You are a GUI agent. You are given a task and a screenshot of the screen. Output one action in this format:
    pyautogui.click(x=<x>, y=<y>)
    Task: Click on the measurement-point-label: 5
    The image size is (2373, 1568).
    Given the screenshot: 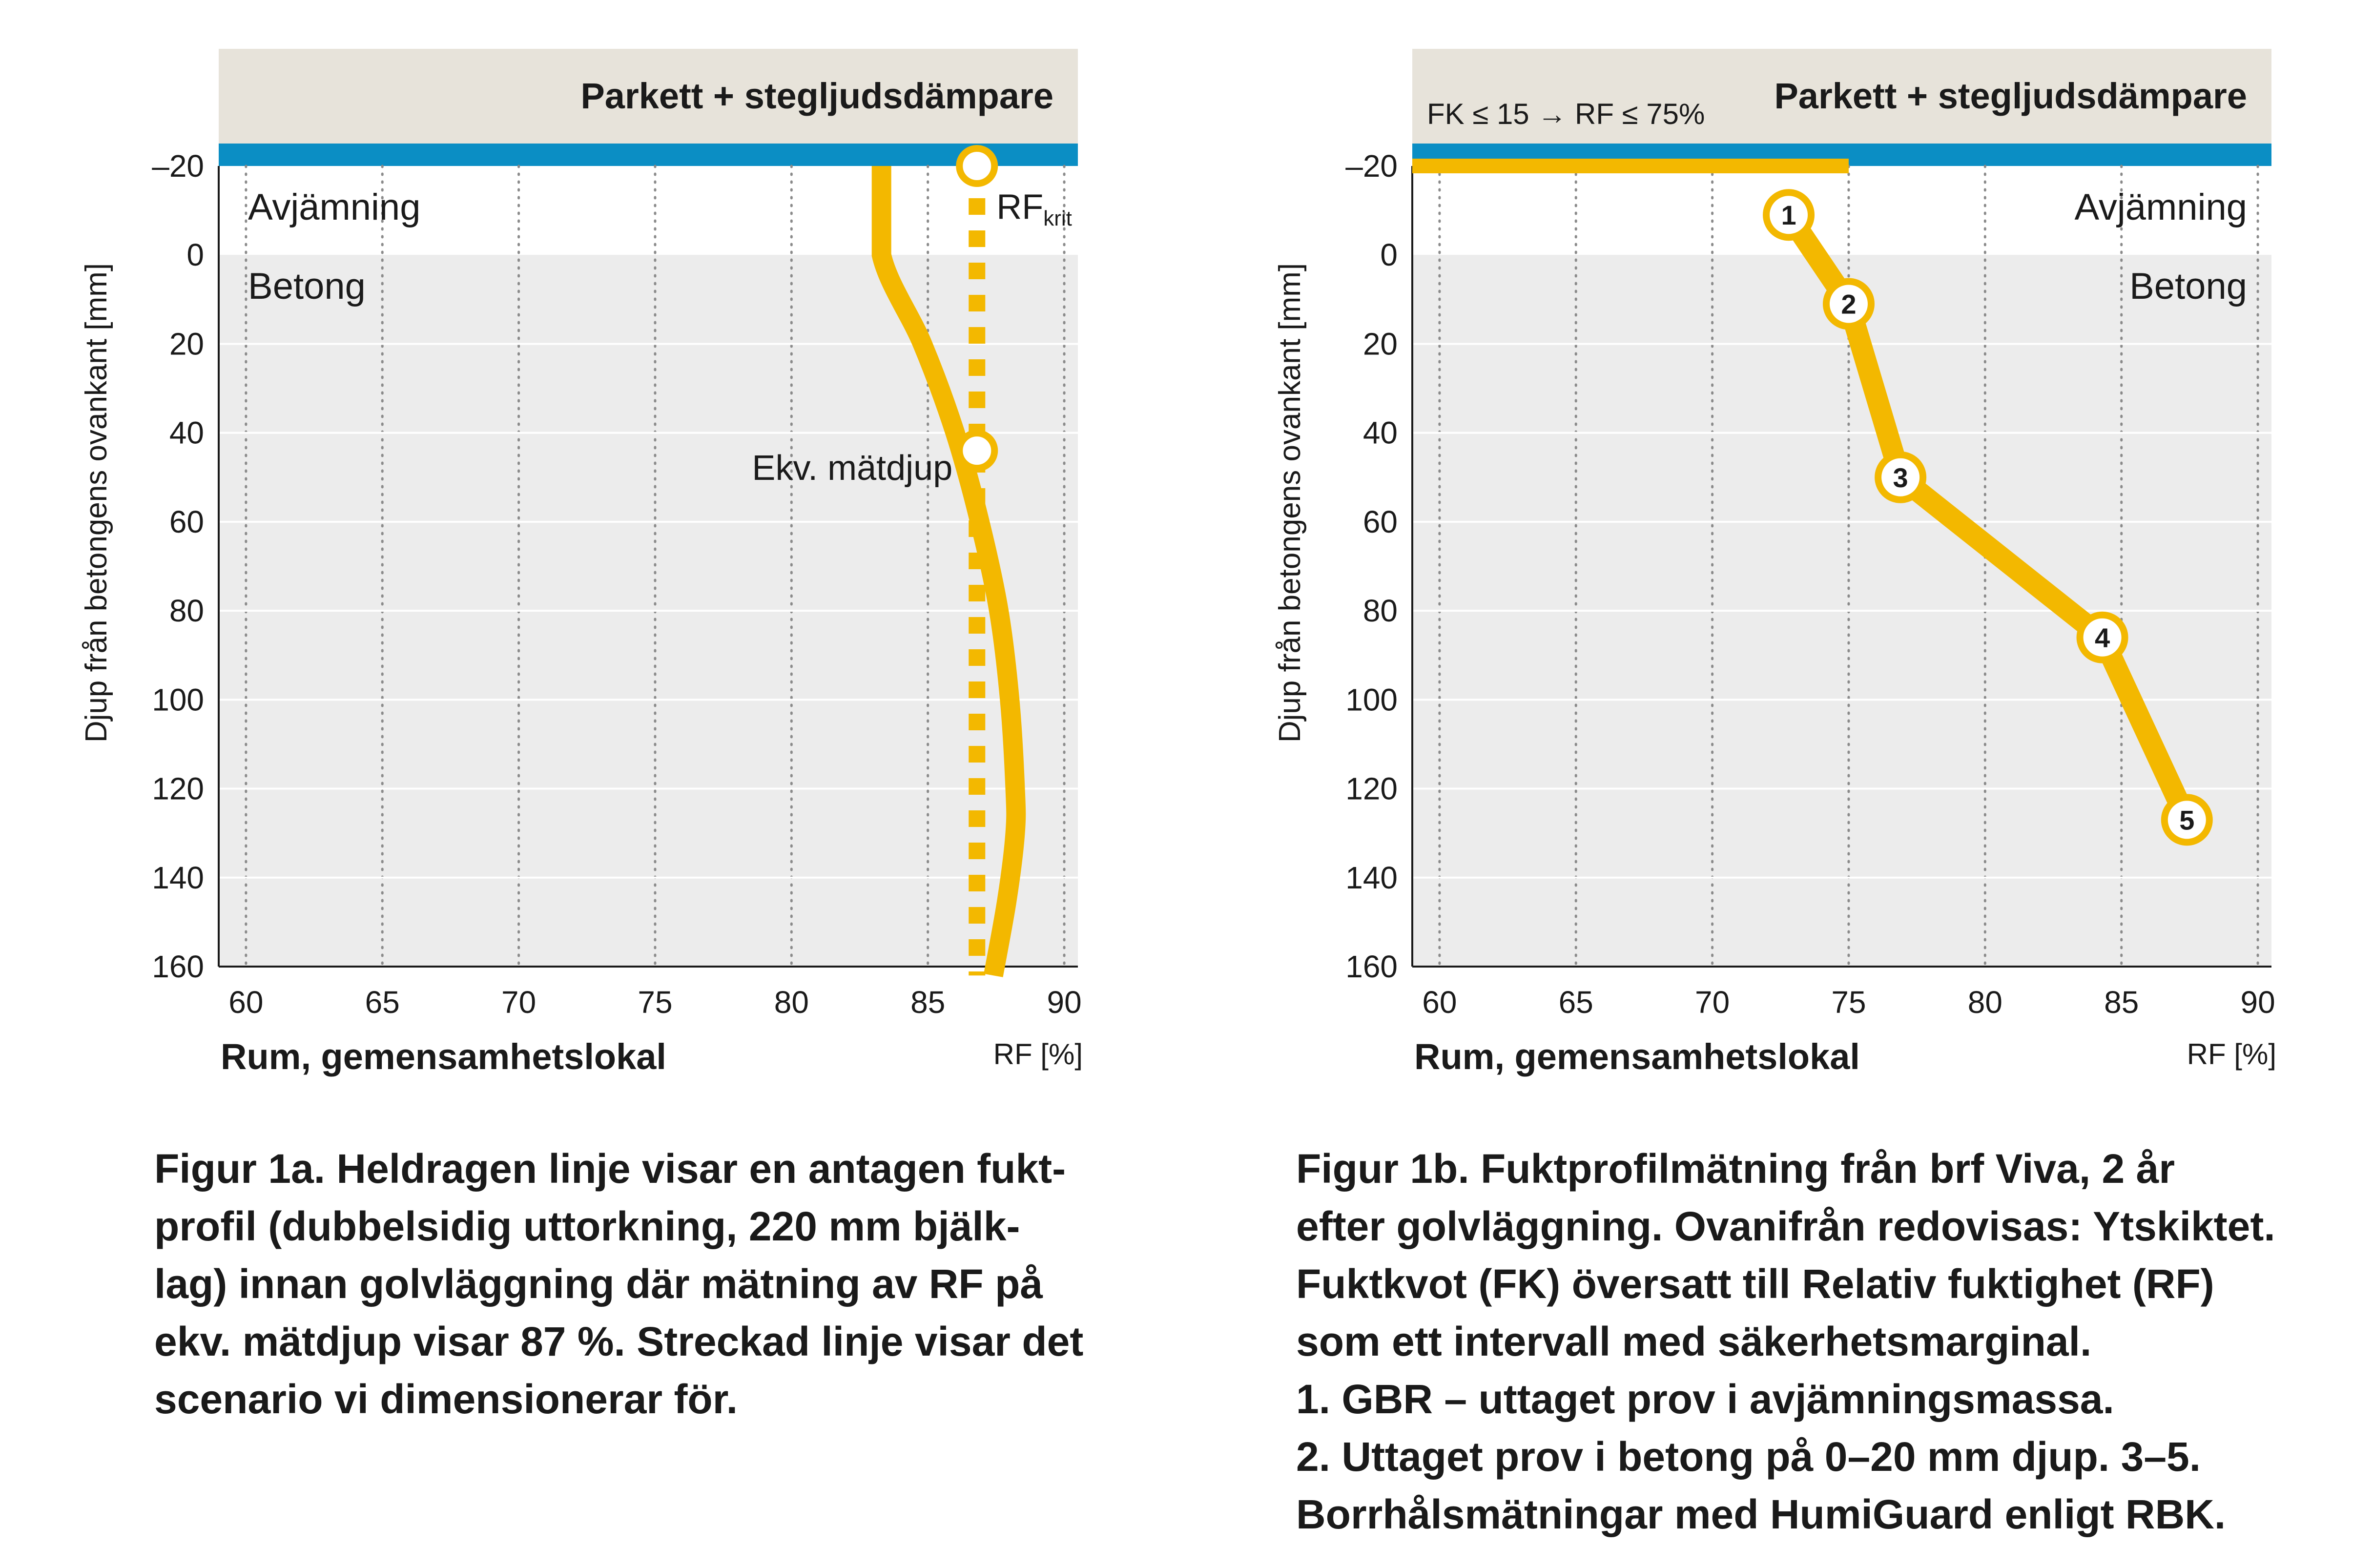 What is the action you would take?
    pyautogui.click(x=2186, y=820)
    